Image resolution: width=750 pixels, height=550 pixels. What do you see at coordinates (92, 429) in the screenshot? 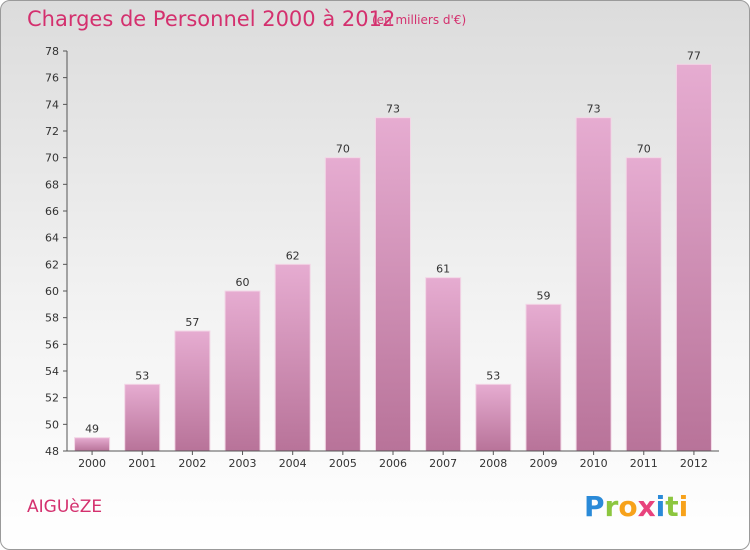
I see `bar-value-label: 49` at bounding box center [92, 429].